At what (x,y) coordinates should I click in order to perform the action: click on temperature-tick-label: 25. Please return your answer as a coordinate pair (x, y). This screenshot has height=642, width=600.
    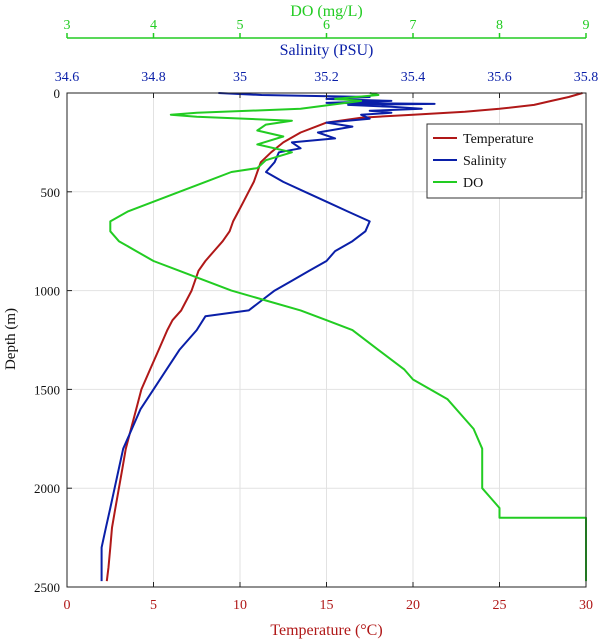
    Looking at the image, I should click on (500, 605).